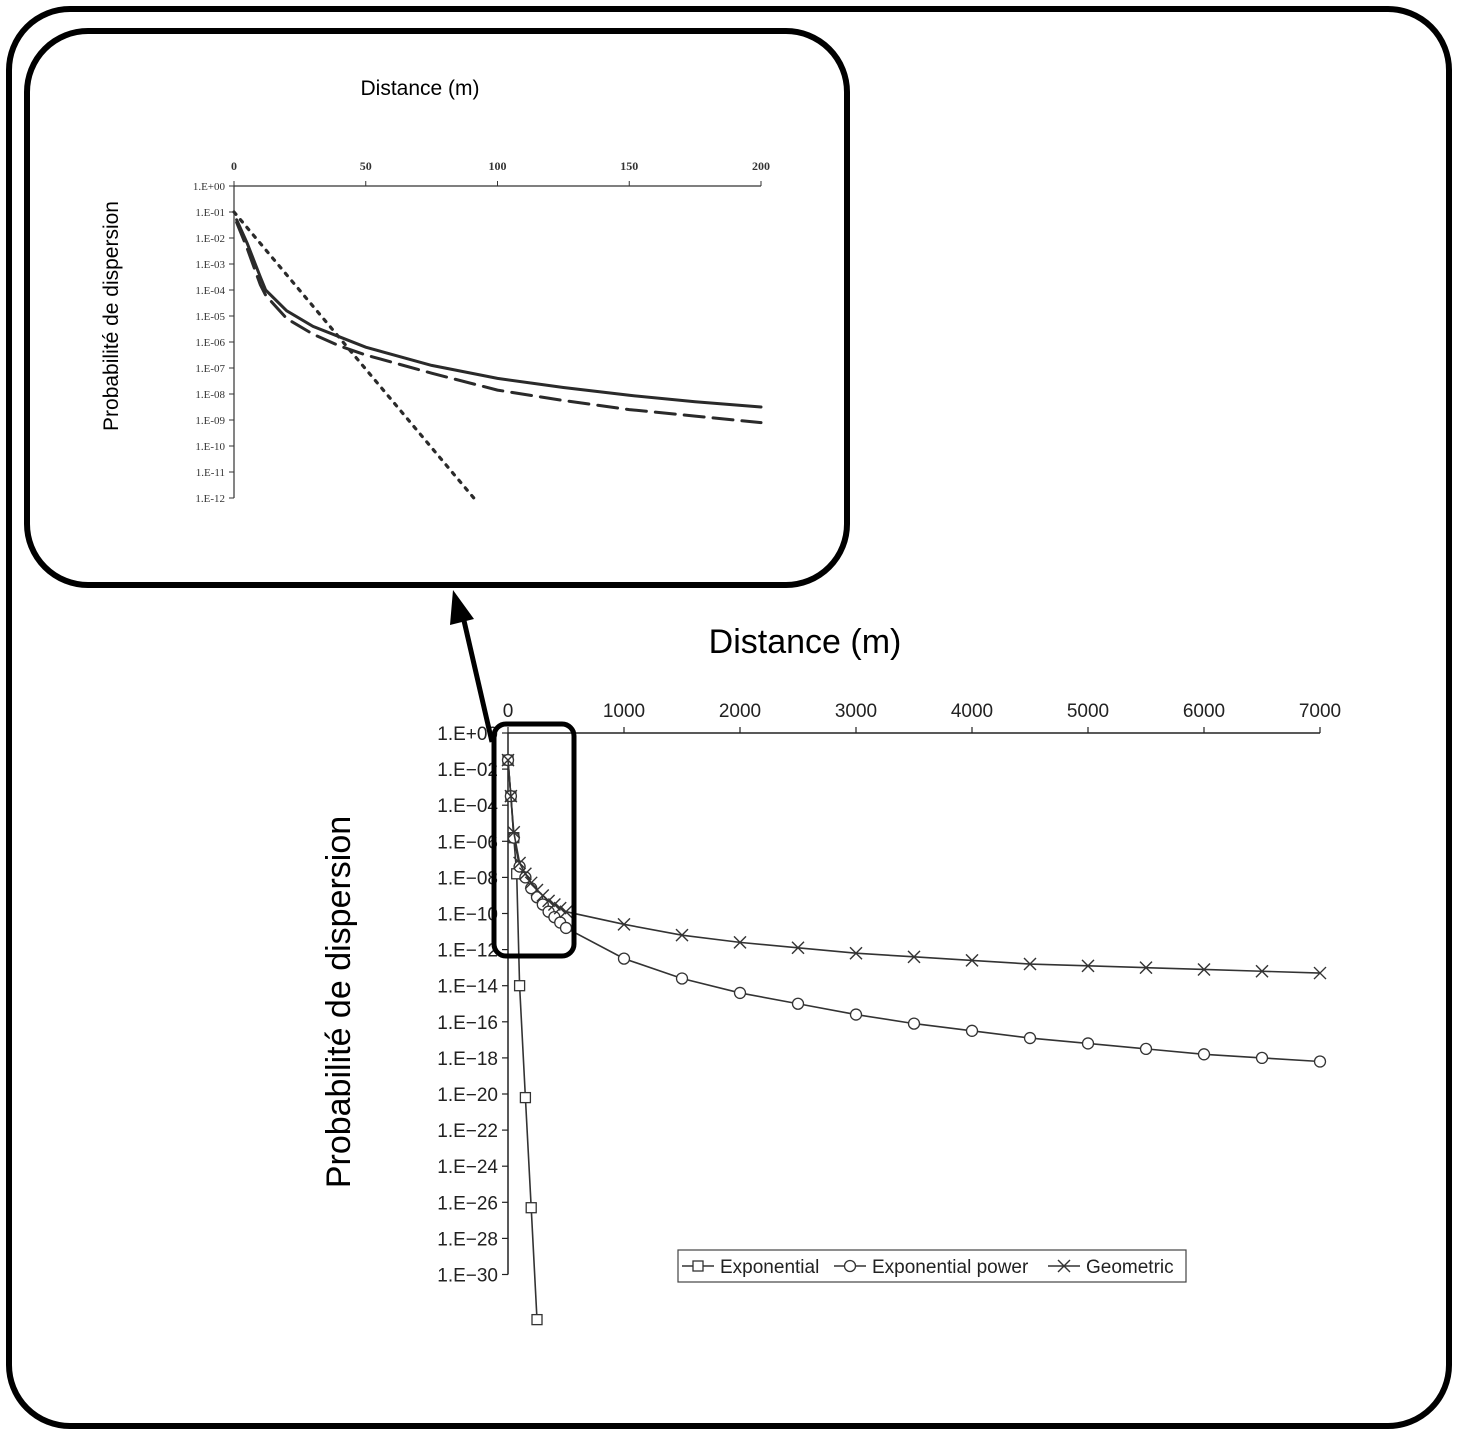 Image resolution: width=1464 pixels, height=1441 pixels. What do you see at coordinates (467, 806) in the screenshot?
I see `main-y-tick-label: 1.E−04` at bounding box center [467, 806].